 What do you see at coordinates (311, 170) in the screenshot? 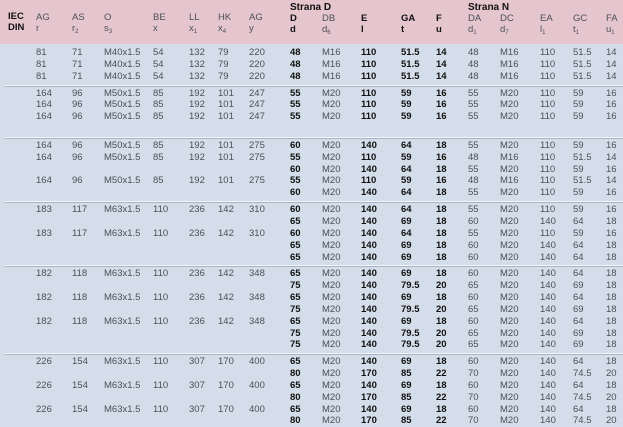
I see `table-row: 60 M20 140 64 18 55 M20 110 59 16` at bounding box center [311, 170].